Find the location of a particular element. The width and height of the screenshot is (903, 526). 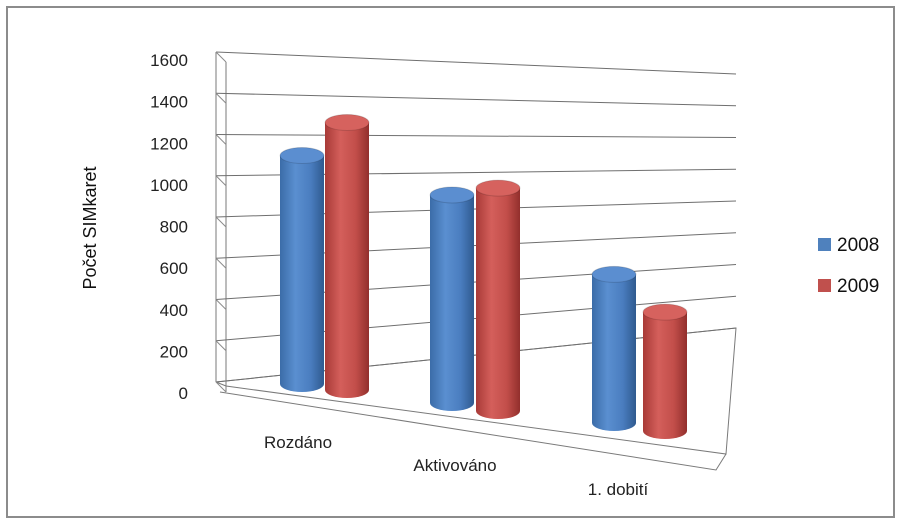

category-label: 1. dobití is located at coordinates (618, 489).